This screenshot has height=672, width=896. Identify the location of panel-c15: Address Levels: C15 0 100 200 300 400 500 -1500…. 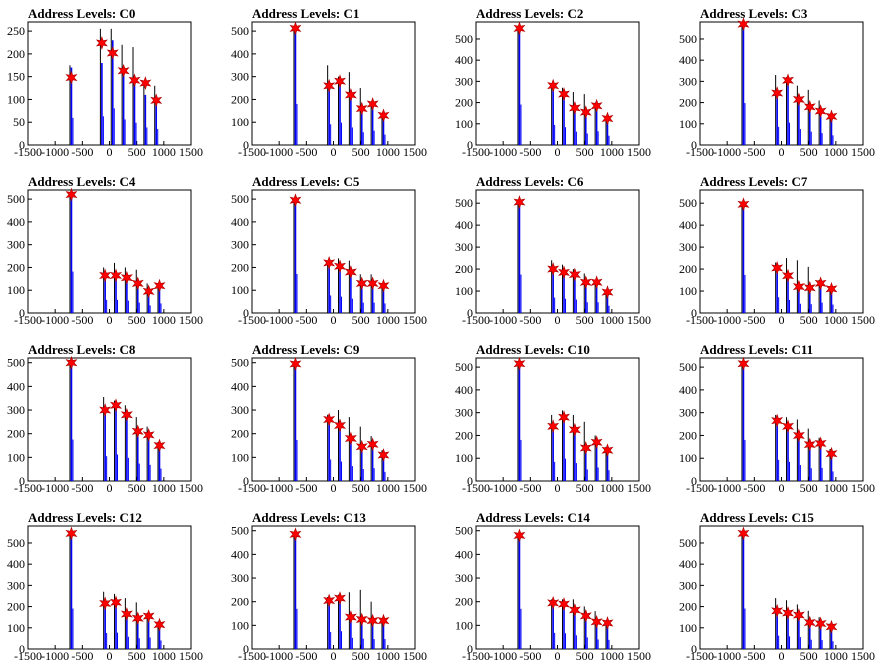
(777, 586).